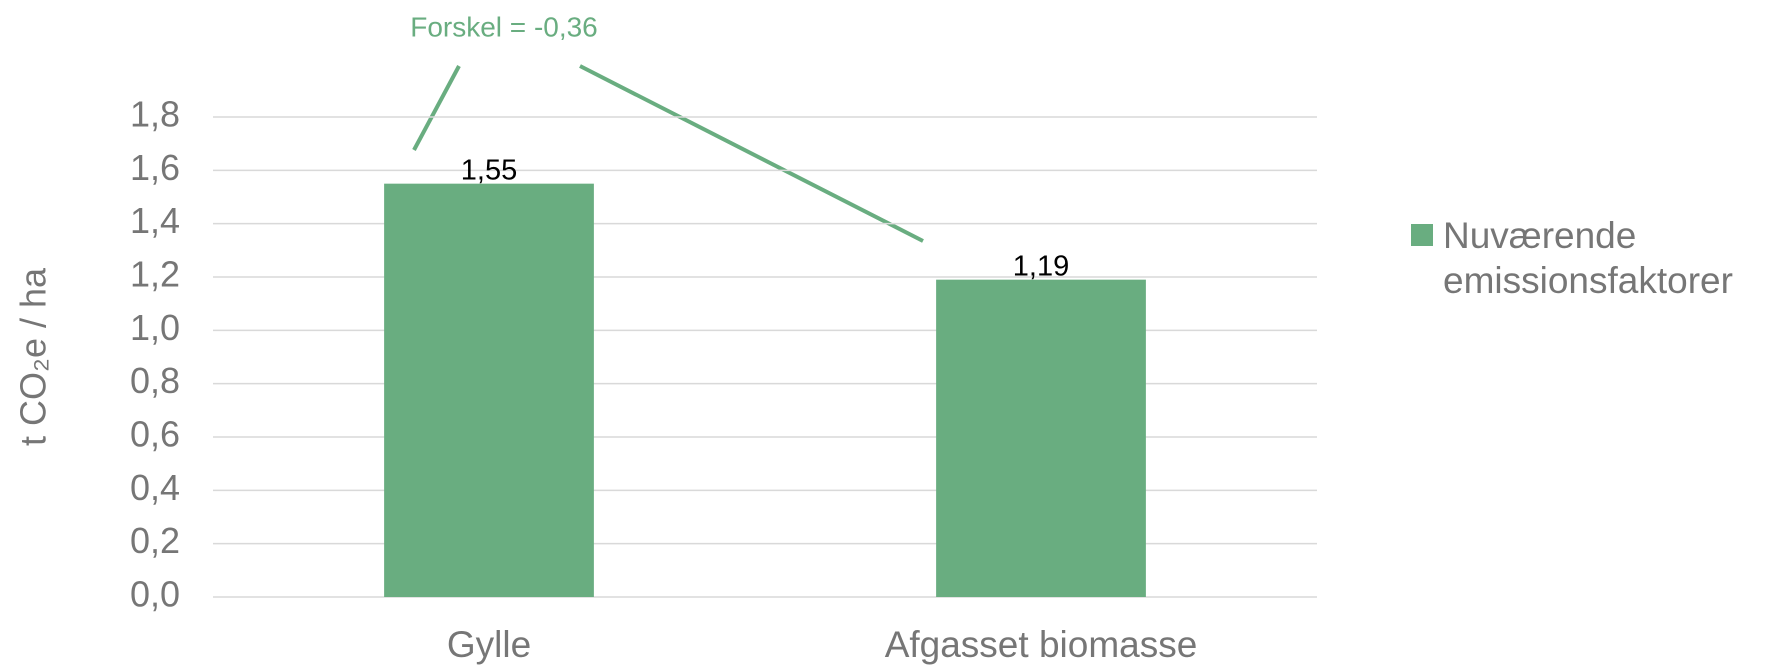 The width and height of the screenshot is (1777, 672). Describe the element at coordinates (155, 380) in the screenshot. I see `y-tick-label: 0,8` at that location.